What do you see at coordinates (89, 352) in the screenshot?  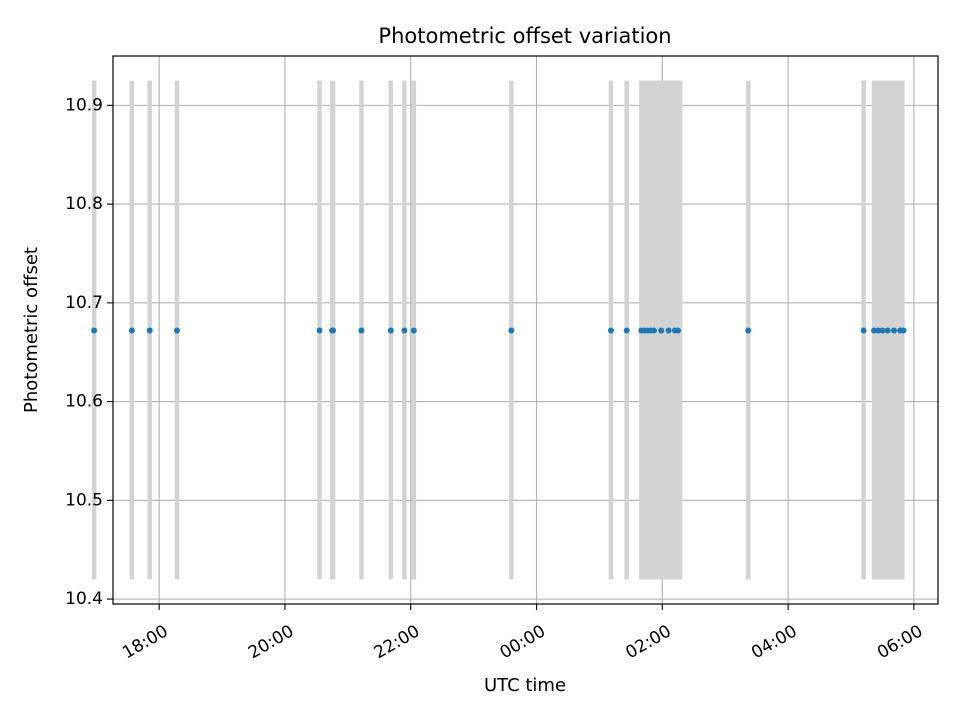 I see `y-axis: 10.4 10.5 10.6 10.7 10.8 10.9` at bounding box center [89, 352].